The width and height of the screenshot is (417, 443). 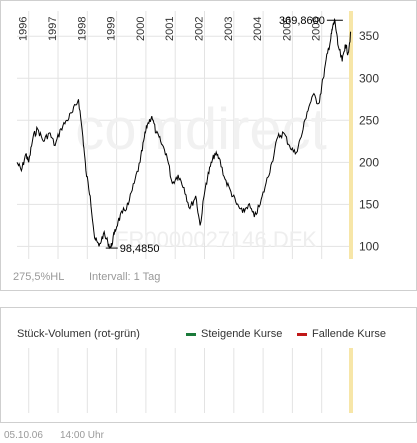 What do you see at coordinates (351, 380) in the screenshot?
I see `volume-highlight` at bounding box center [351, 380].